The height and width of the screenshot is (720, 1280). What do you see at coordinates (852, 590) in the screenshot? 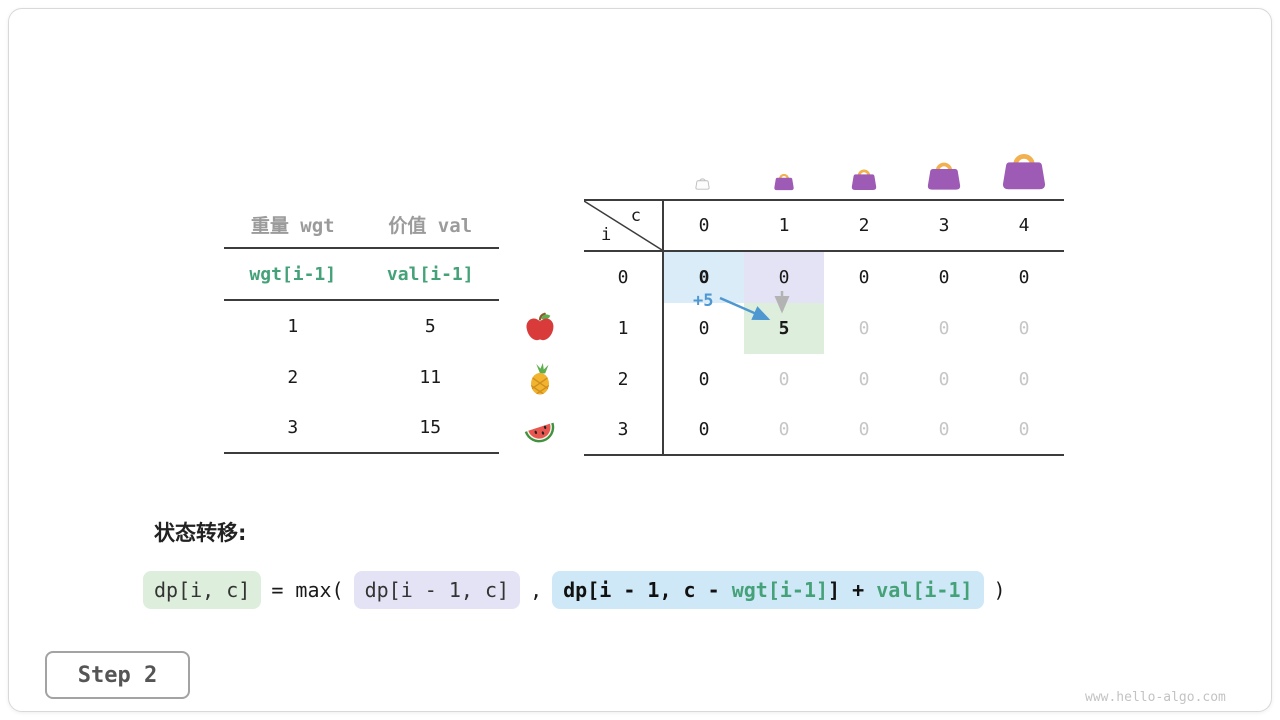
I see `arg2-plus-part: ] +` at bounding box center [852, 590].